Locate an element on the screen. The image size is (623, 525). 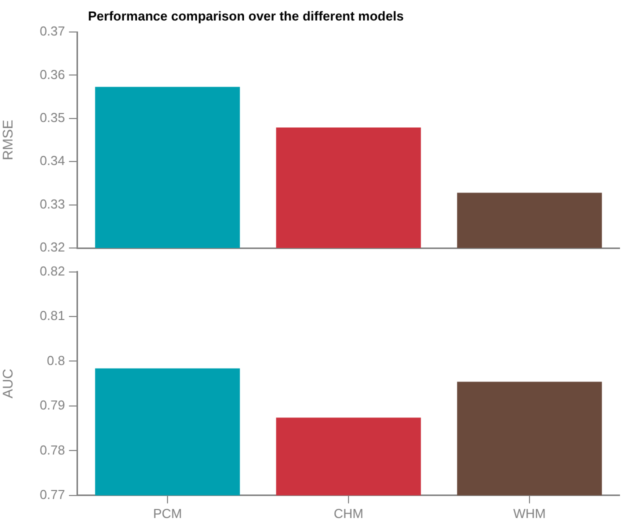
y-axis-title: RMSE is located at coordinates (8, 140).